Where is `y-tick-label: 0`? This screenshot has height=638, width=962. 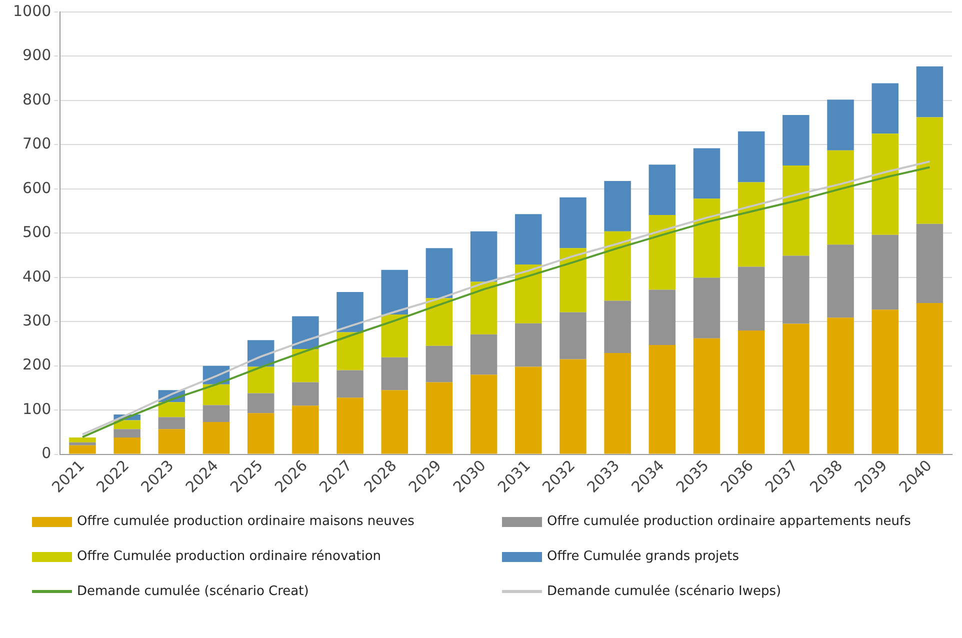
y-tick-label: 0 is located at coordinates (47, 453).